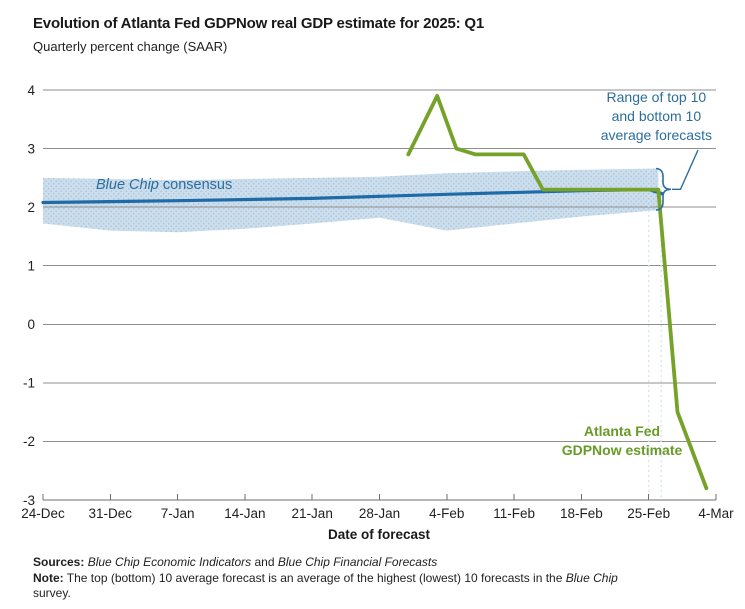 The image size is (745, 609). Describe the element at coordinates (622, 450) in the screenshot. I see `gdpnow-estimate-label-line: GDPNow estimate` at that location.